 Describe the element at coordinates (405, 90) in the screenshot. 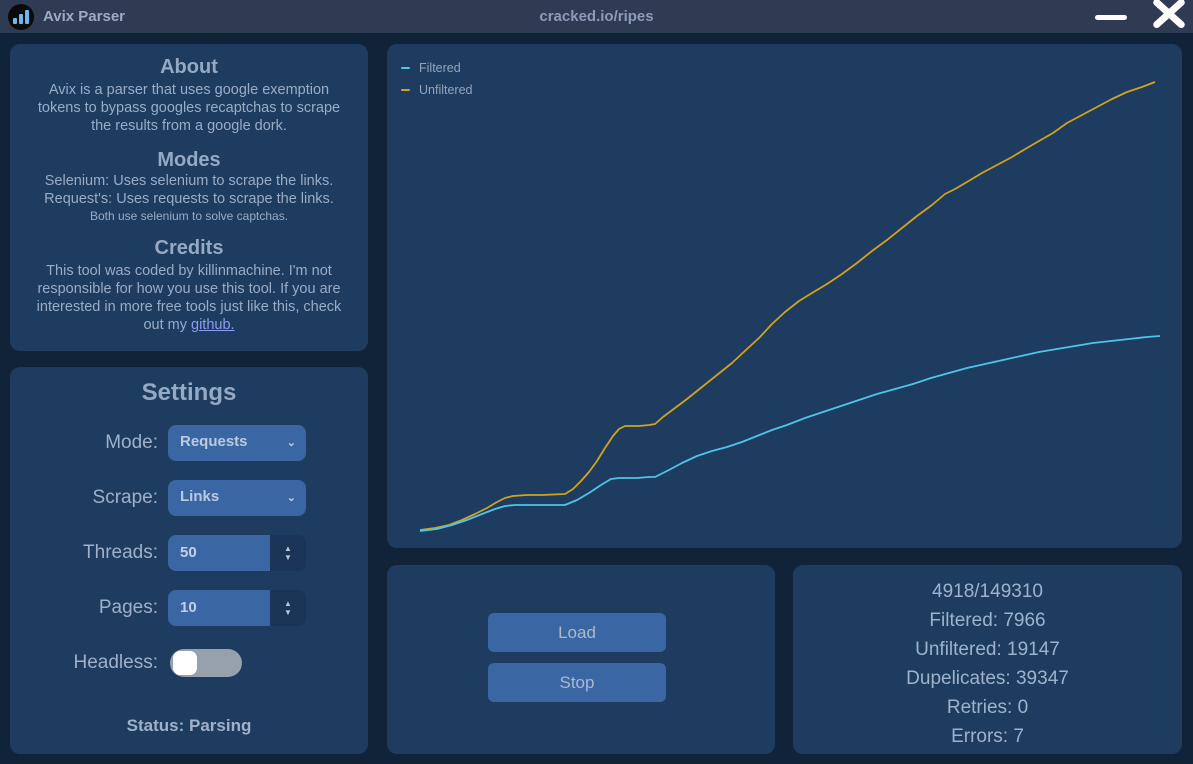

I see `unfiltered-dash-icon` at that location.